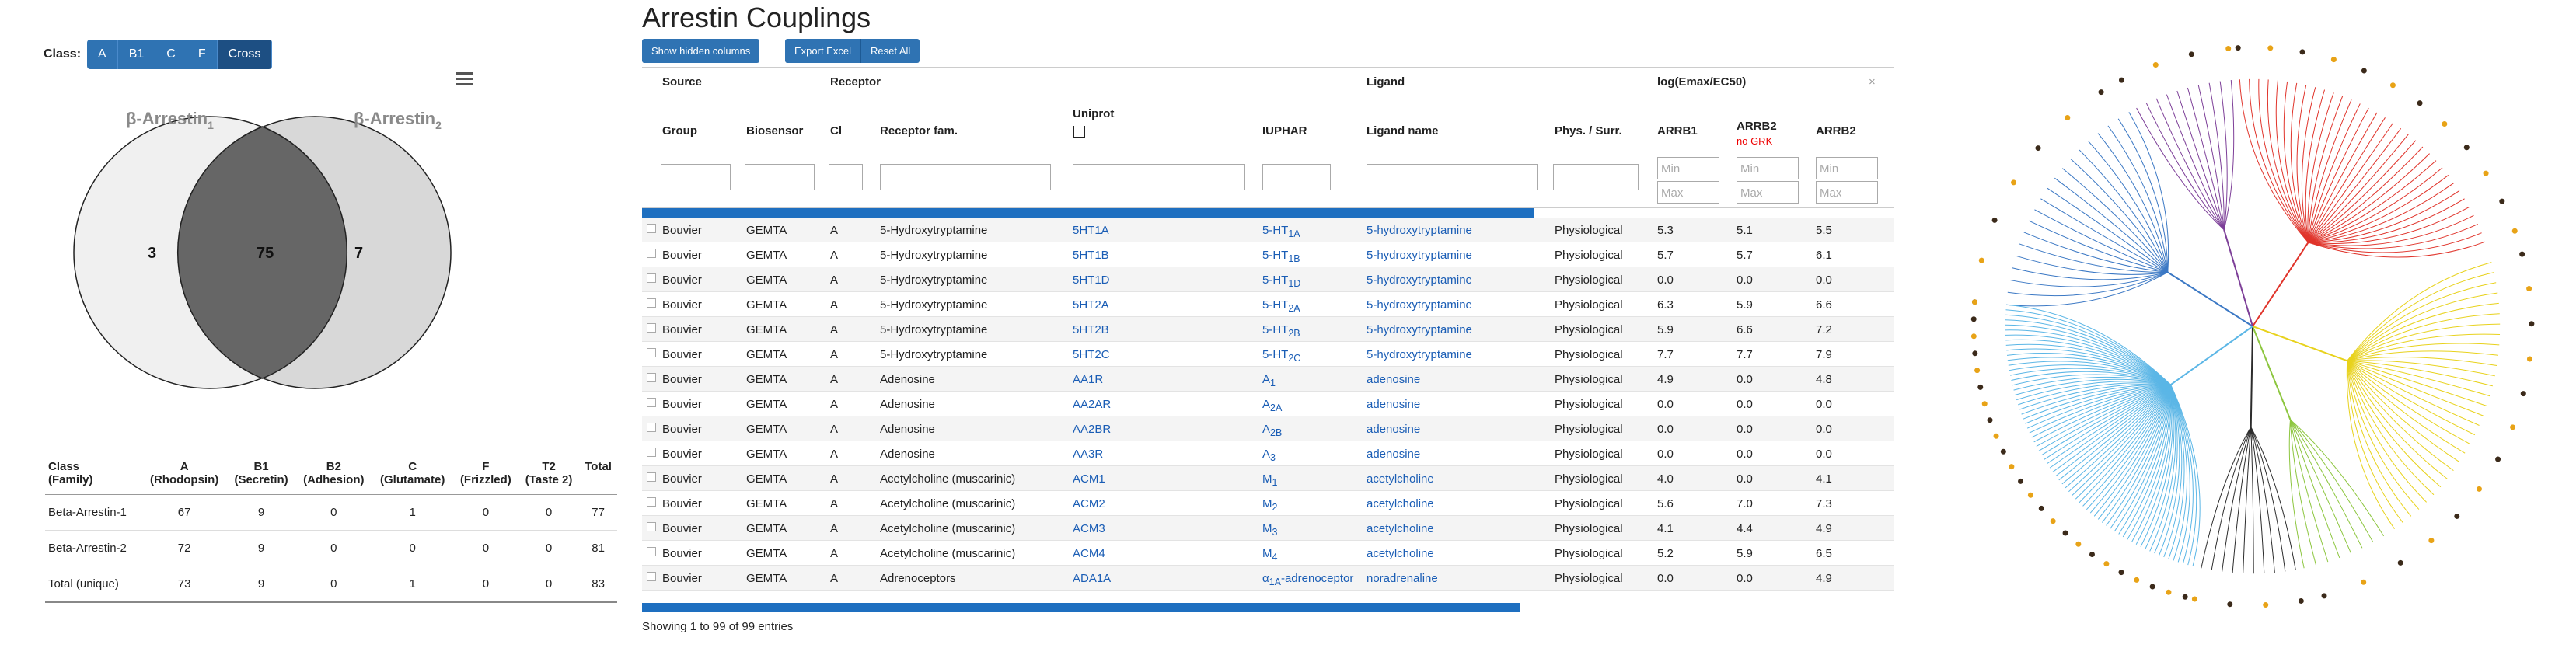 This screenshot has height=648, width=2576. What do you see at coordinates (890, 51) in the screenshot?
I see `reset-all-button: Reset All` at bounding box center [890, 51].